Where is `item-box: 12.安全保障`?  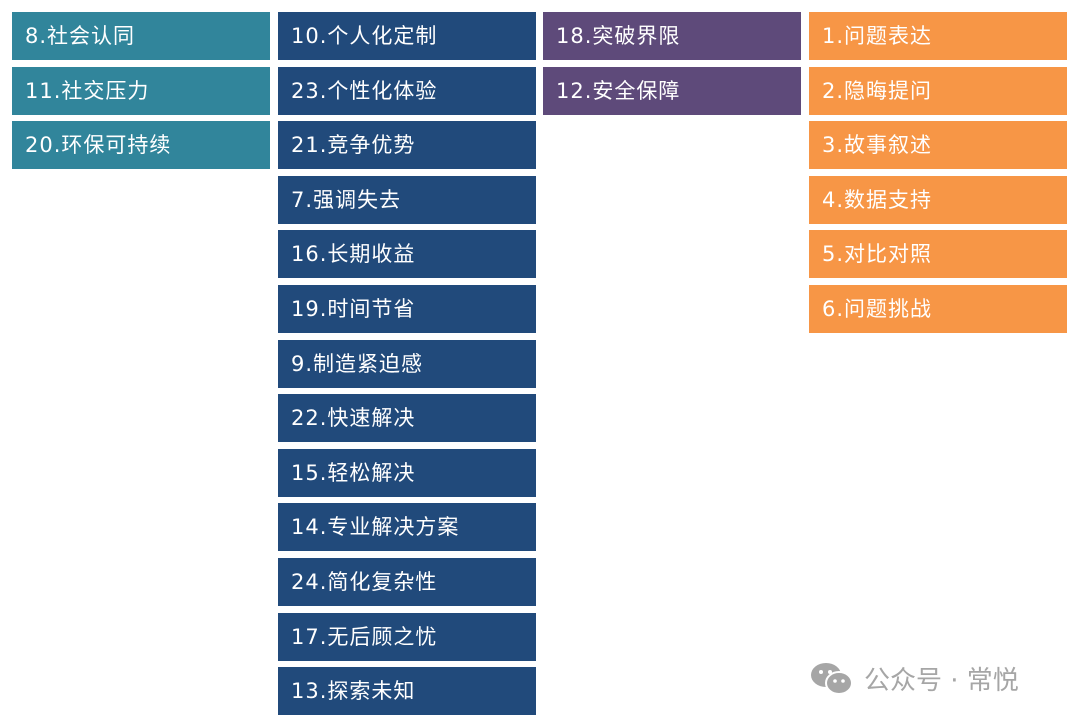
item-box: 12.安全保障 is located at coordinates (672, 90).